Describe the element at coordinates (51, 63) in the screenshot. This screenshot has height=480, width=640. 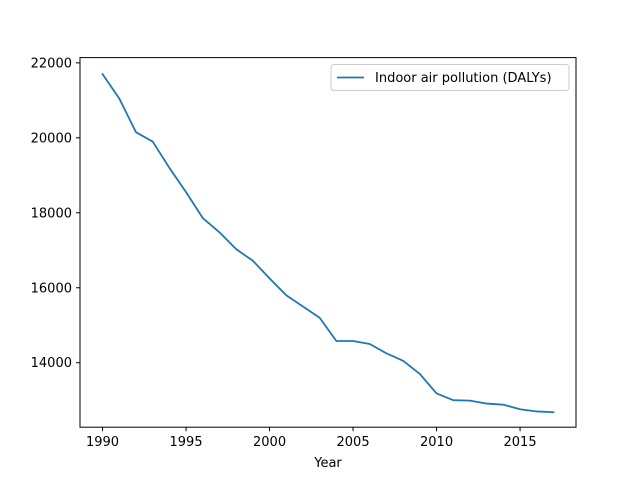
I see `y-tick-label: 22000` at that location.